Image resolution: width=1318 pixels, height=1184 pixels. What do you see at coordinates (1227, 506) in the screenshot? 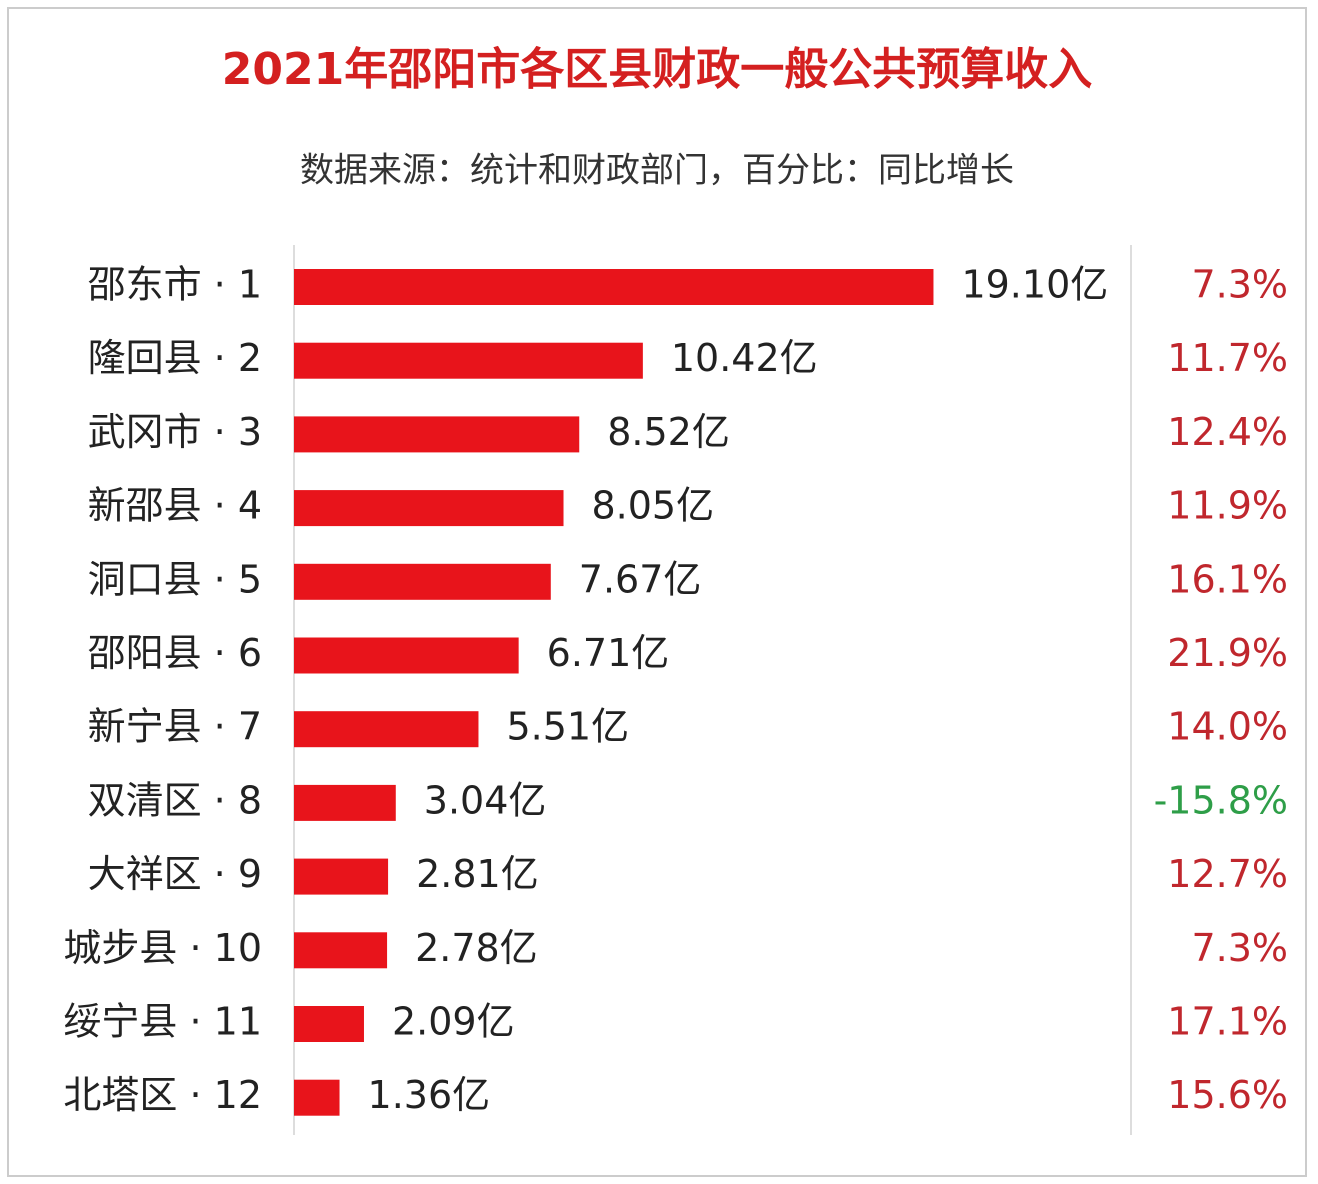
I see `growth-label: 11.9%` at bounding box center [1227, 506].